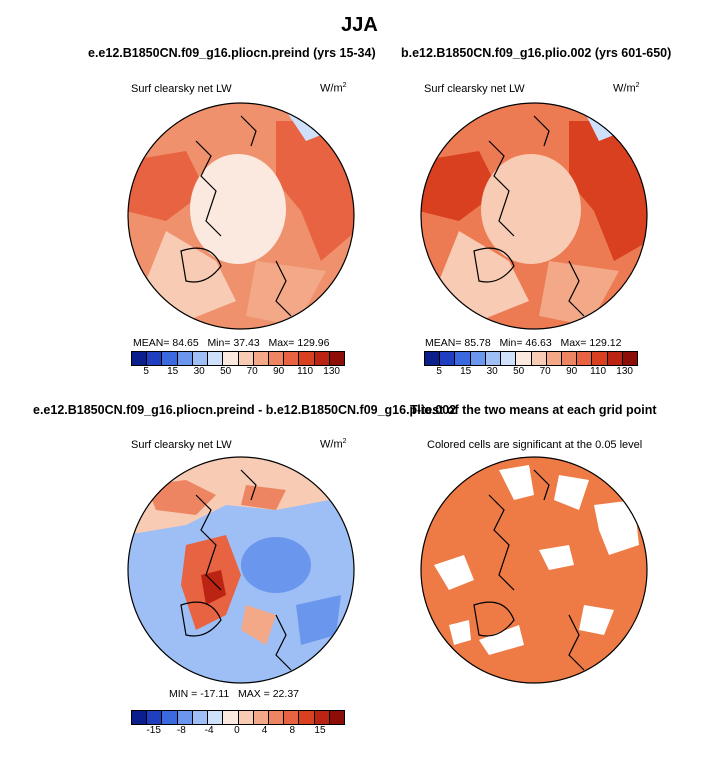 This screenshot has width=719, height=768. What do you see at coordinates (181, 445) in the screenshot?
I see `variable-label-bottom-left: Surf clearsky net LW` at bounding box center [181, 445].